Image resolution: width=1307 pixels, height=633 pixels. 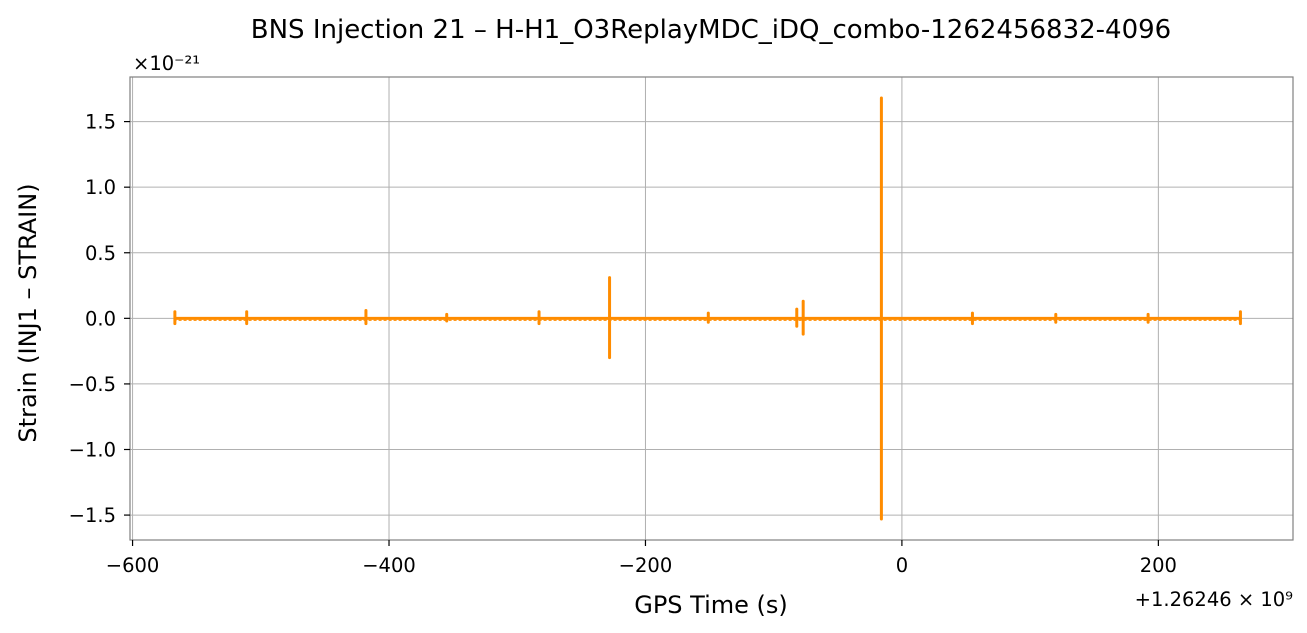 I want to click on x-axis-label: GPS Time (s), so click(x=711, y=605).